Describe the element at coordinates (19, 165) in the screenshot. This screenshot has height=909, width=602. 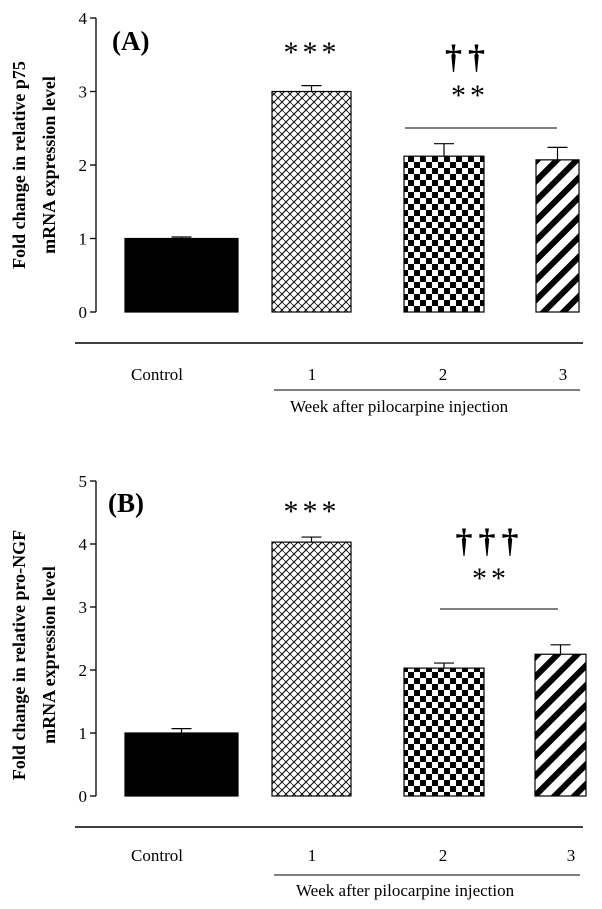
I see `y-axis-title-line1: Fold change in relative p75` at that location.